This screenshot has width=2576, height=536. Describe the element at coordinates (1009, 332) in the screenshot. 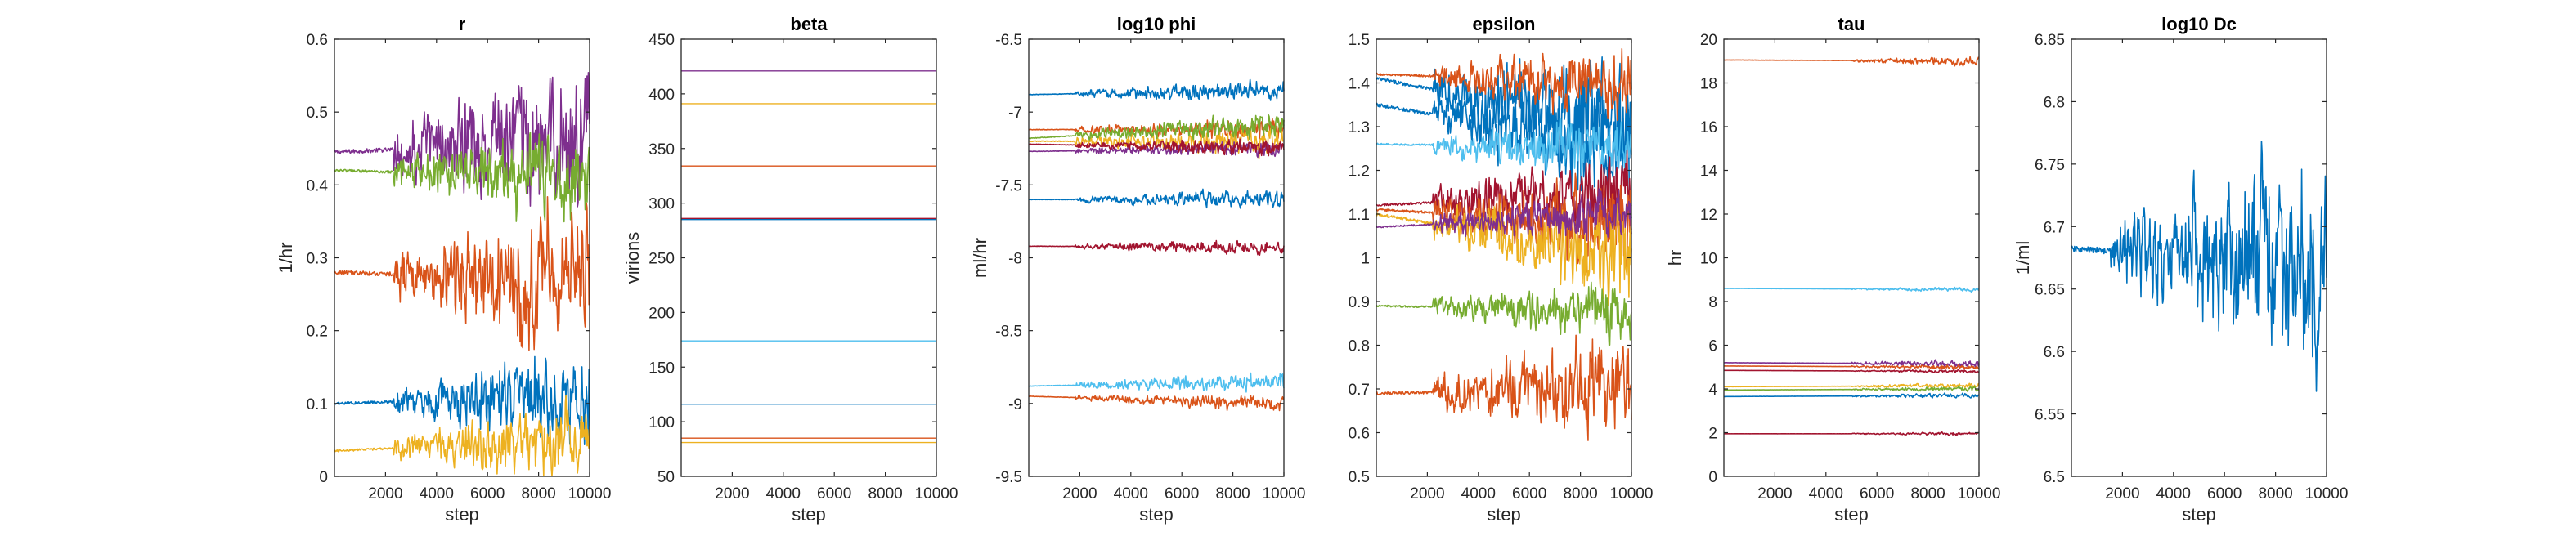

I see `y-tick-label: -8.5` at that location.